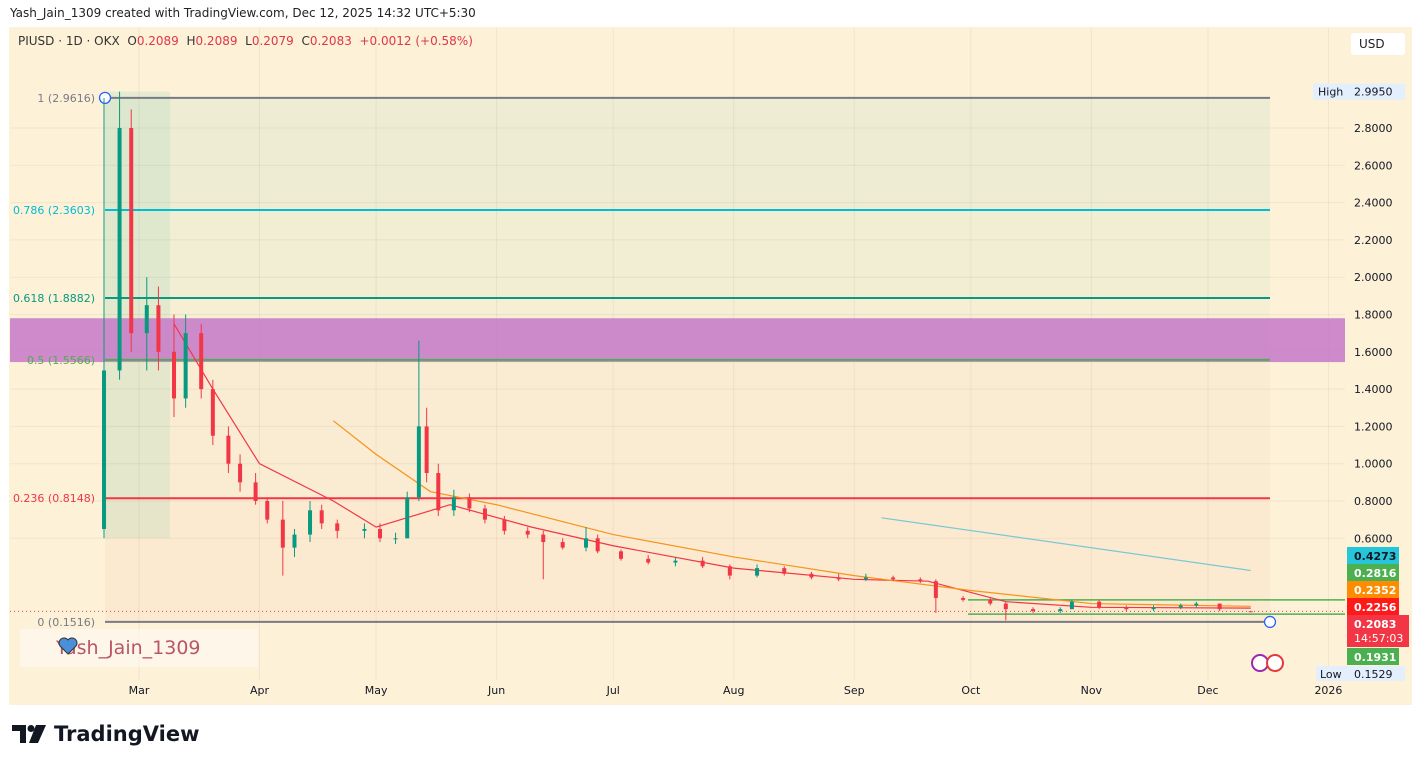 The width and height of the screenshot is (1422, 765). What do you see at coordinates (1373, 464) in the screenshot?
I see `price-tick: 1.0000` at bounding box center [1373, 464].